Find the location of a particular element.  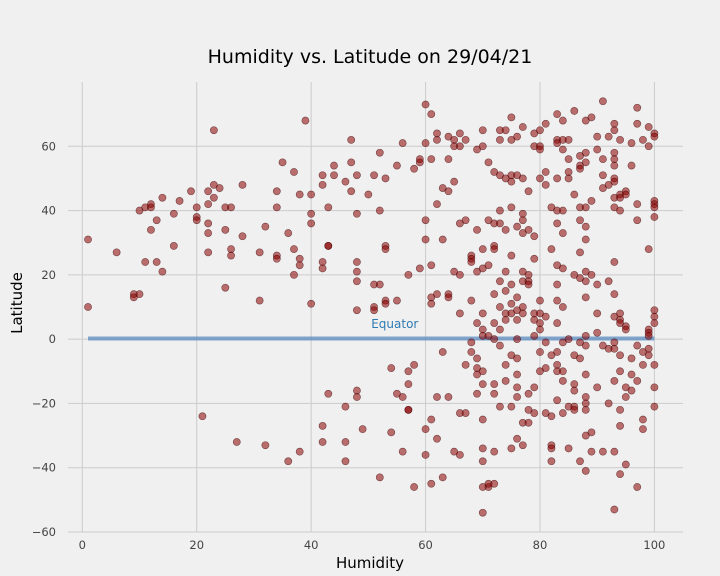

y-tick-label: 40 is located at coordinates (48, 211).